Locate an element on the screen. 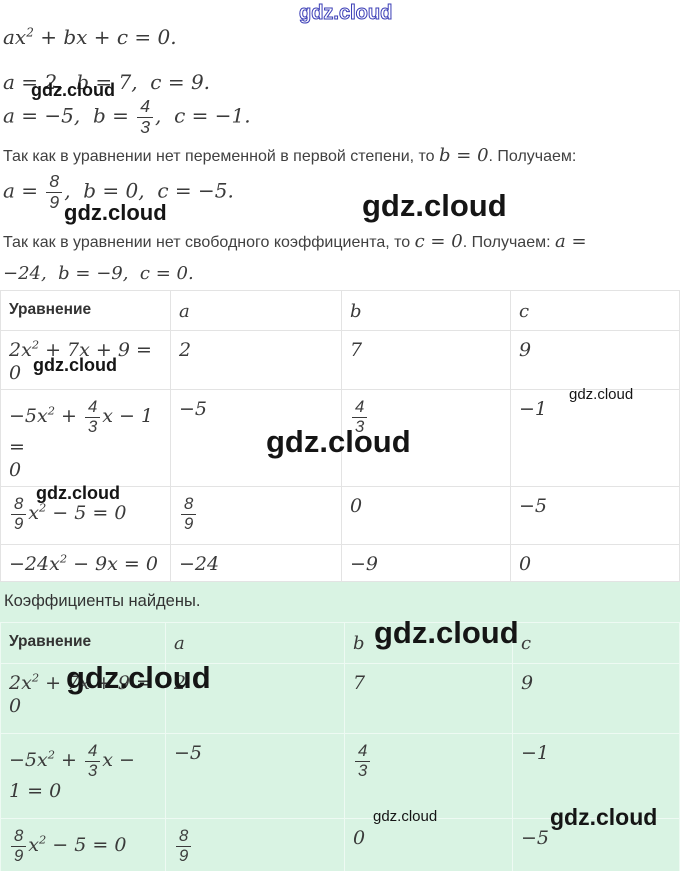  column-header: Уравнение is located at coordinates (83, 643).